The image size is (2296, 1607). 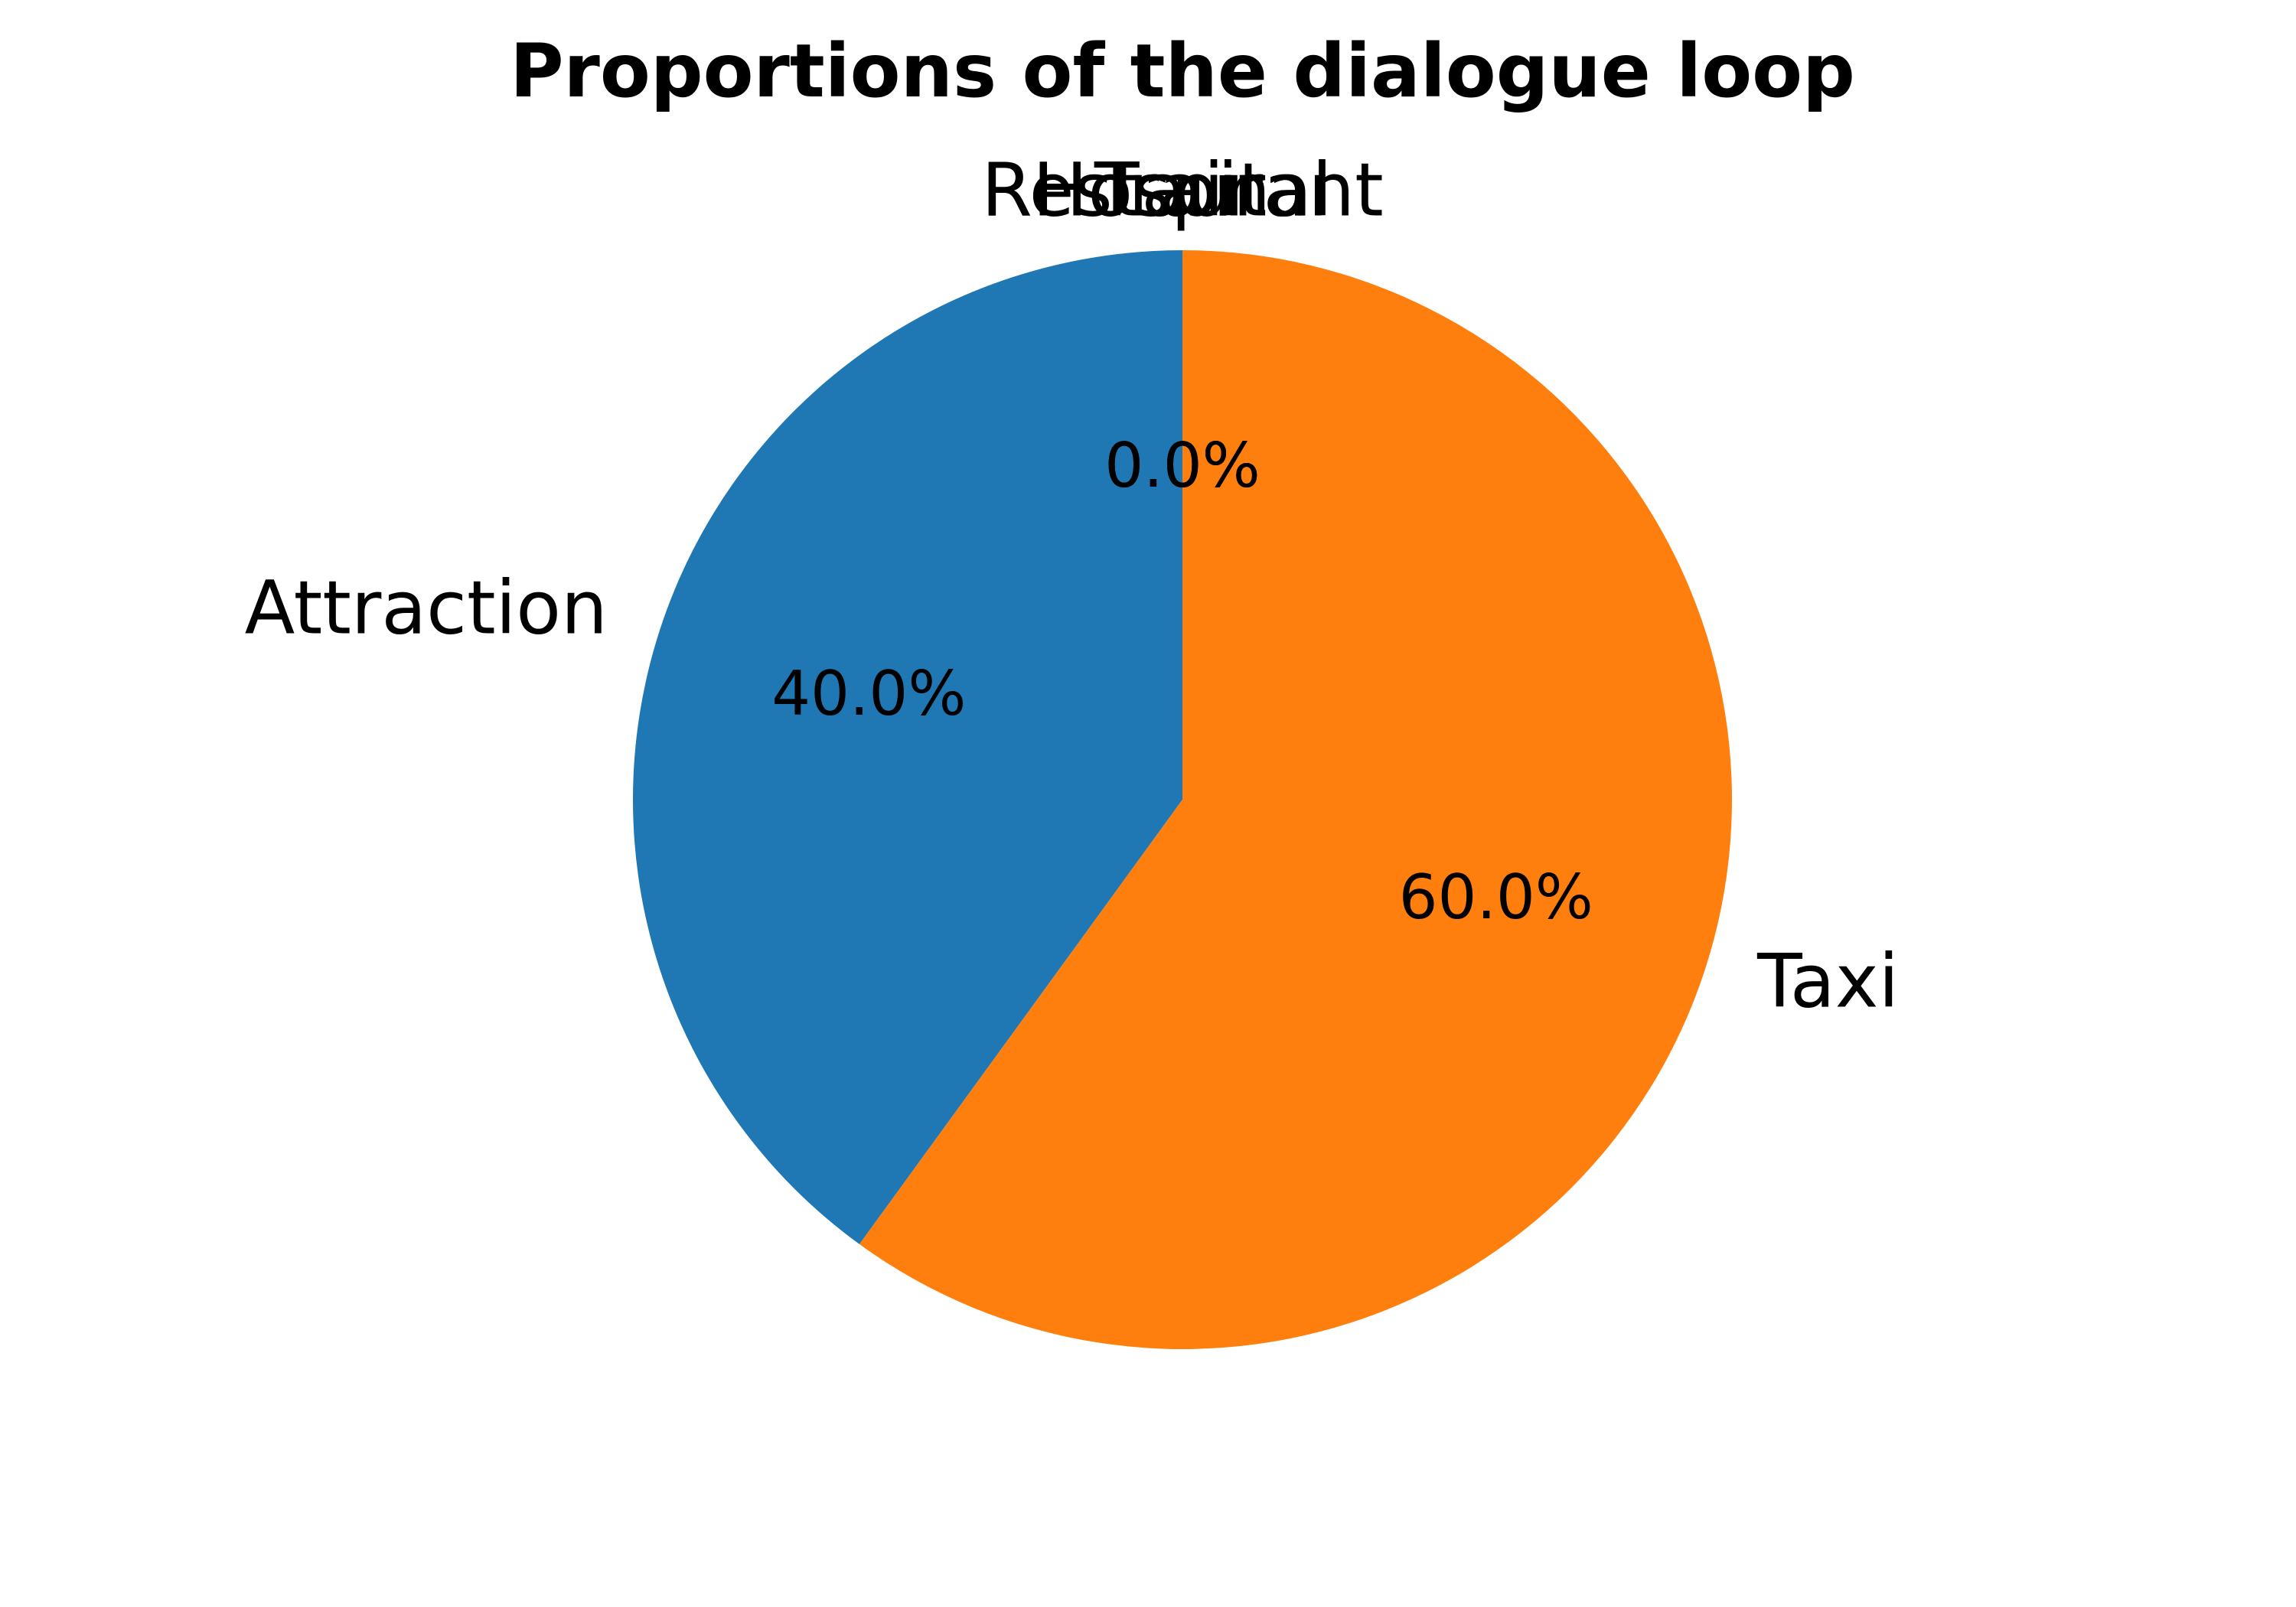 I want to click on slice-label-train: Train, so click(x=1182, y=190).